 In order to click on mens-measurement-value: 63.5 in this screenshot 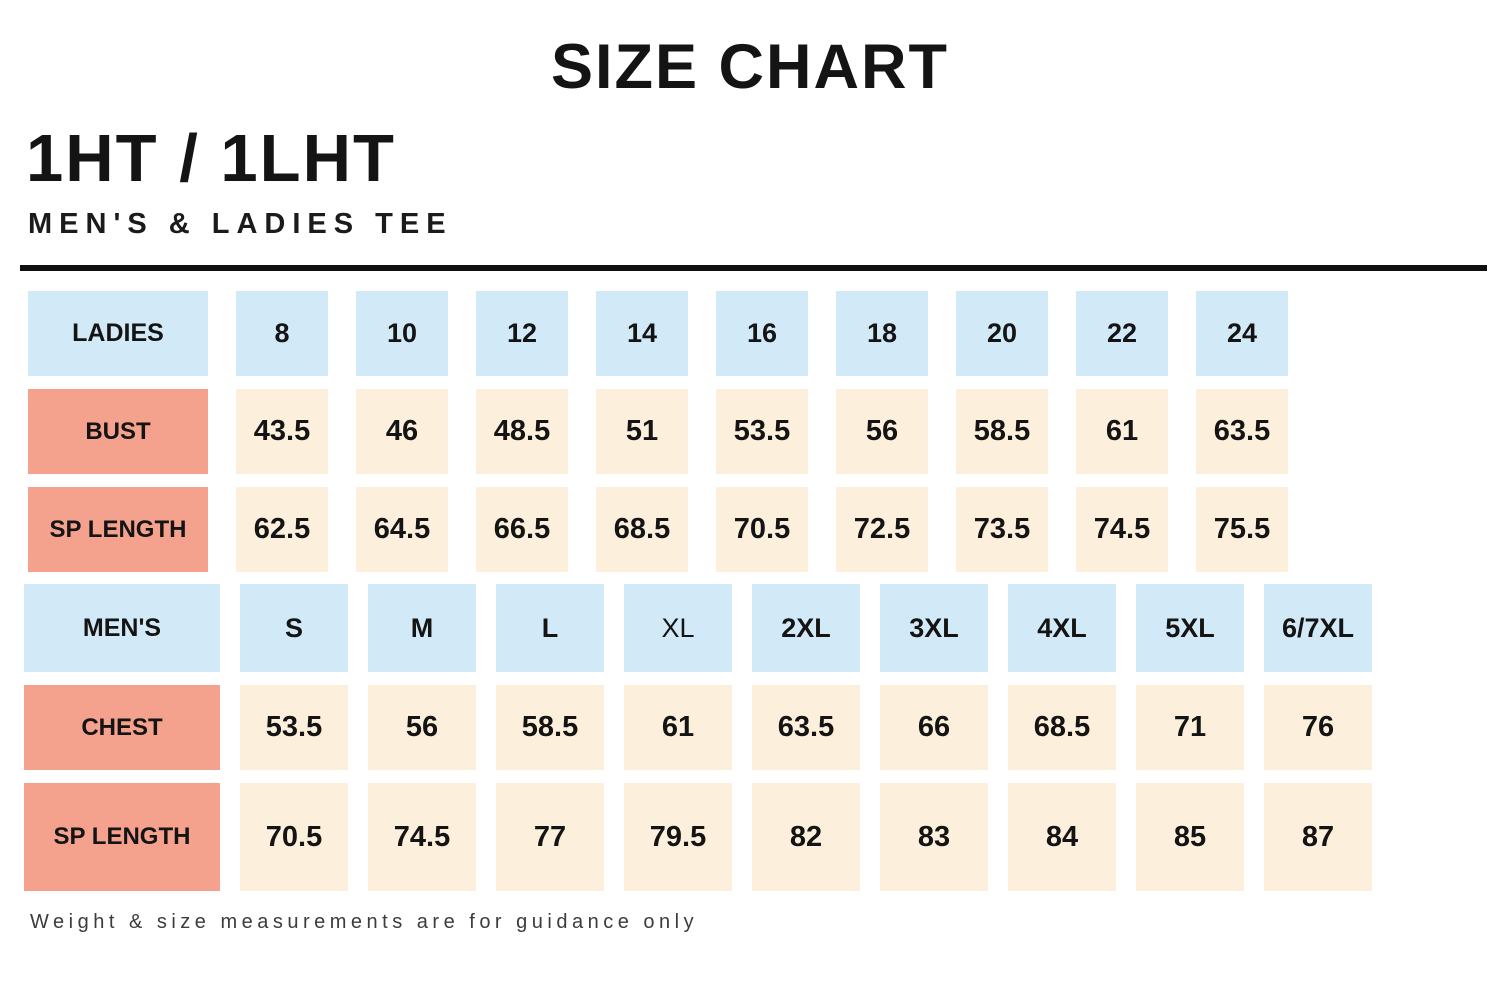, I will do `click(806, 727)`.